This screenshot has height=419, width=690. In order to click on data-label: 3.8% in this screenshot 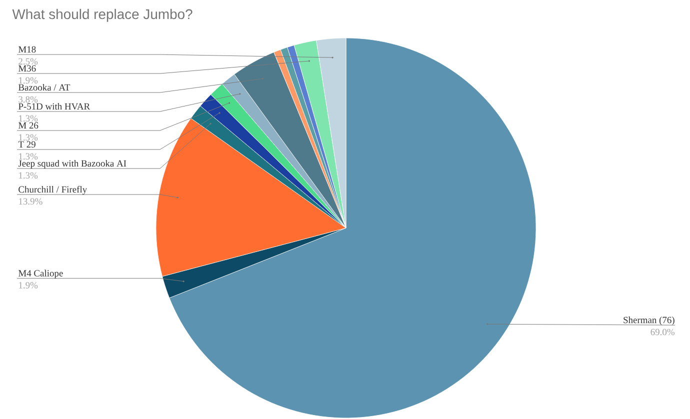, I will do `click(28, 99)`.